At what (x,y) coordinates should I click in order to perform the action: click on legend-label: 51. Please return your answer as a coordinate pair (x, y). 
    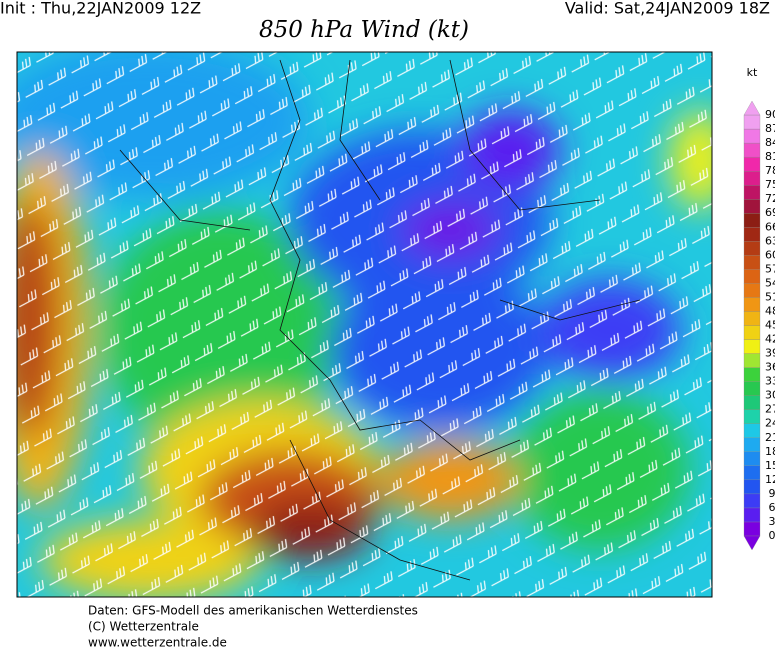
    Looking at the image, I should click on (770, 296).